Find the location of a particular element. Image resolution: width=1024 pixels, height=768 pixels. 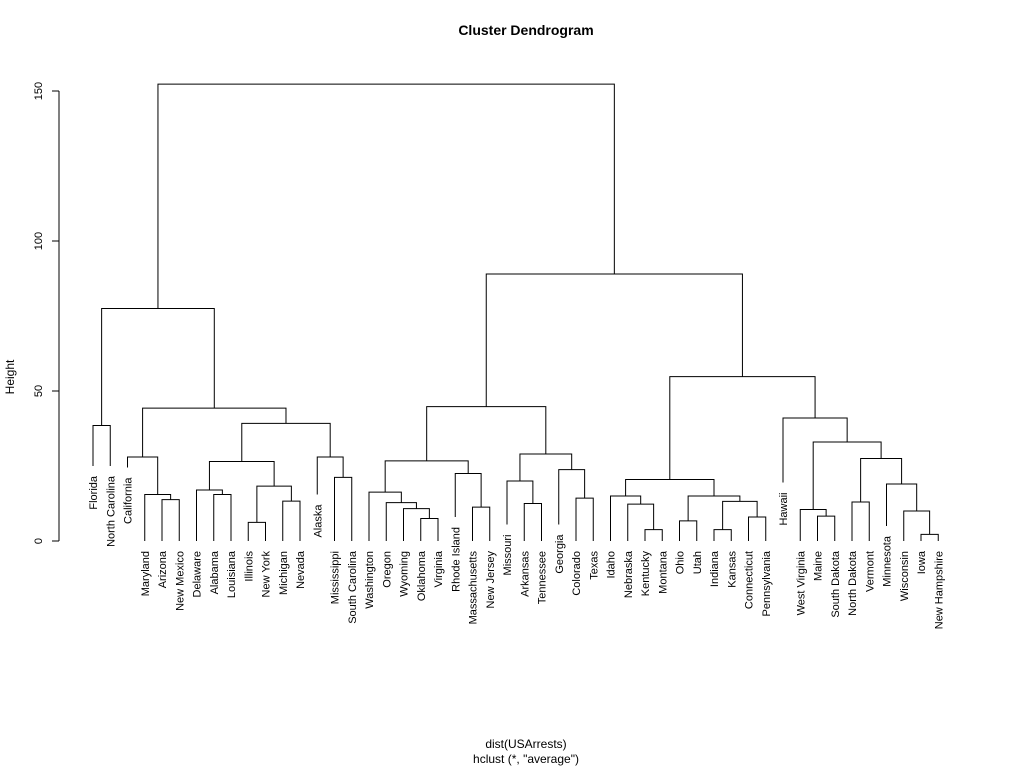

leaf-label: Oklahoma is located at coordinates (422, 575).